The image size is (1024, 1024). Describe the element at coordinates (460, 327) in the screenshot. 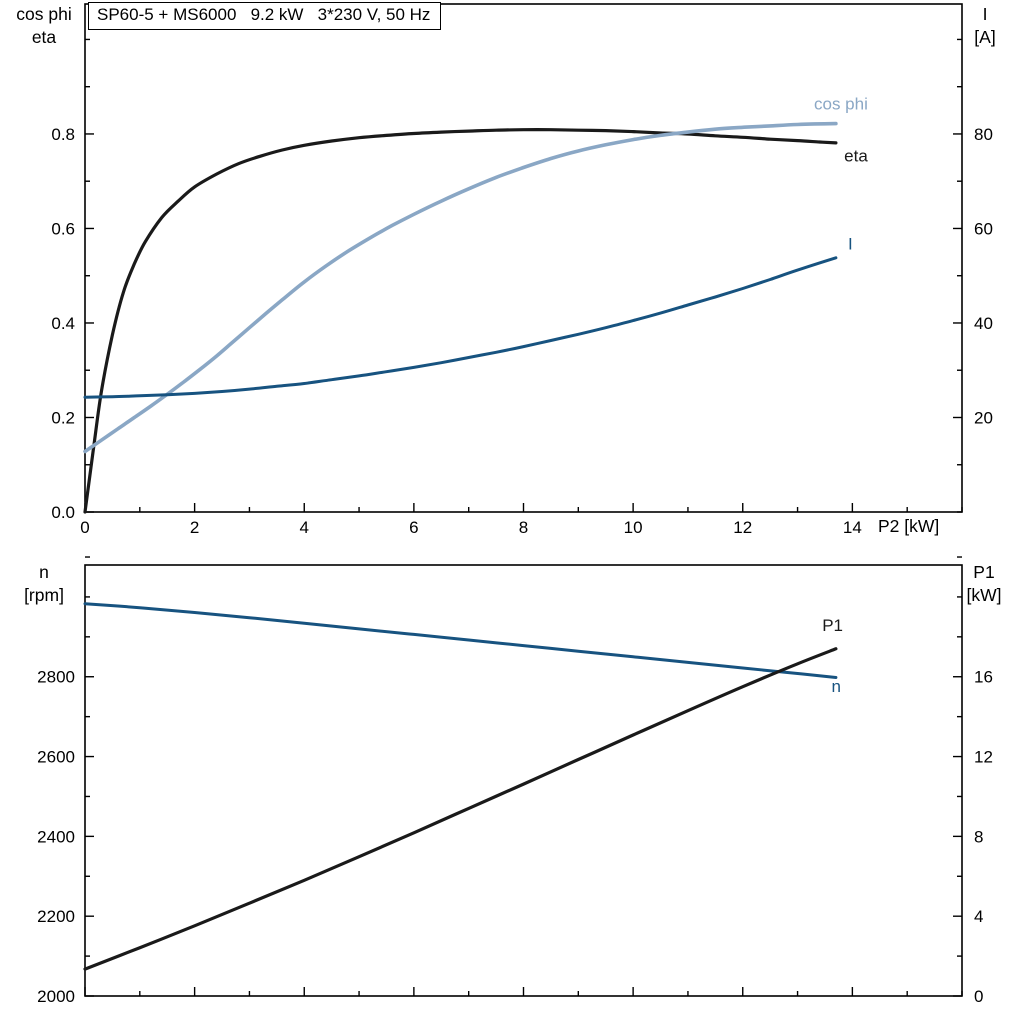

I see `curve-i` at that location.